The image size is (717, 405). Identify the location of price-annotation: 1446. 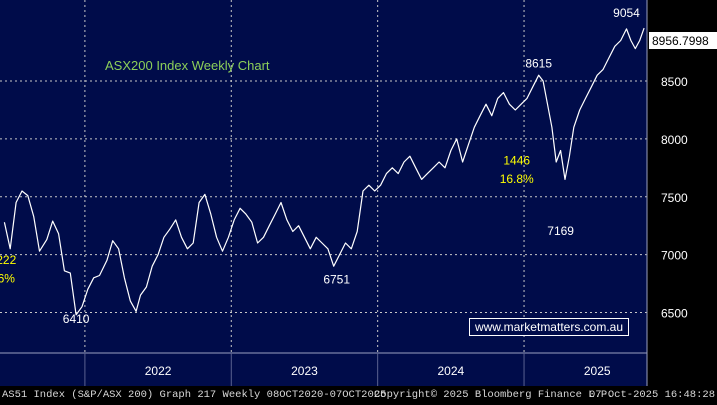
(516, 160).